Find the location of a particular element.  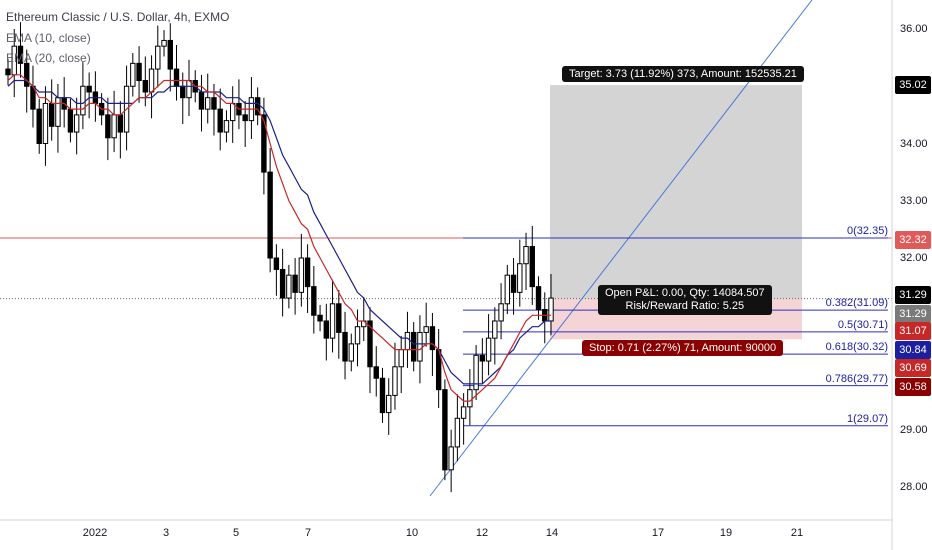

price-tick-label: 29.00 is located at coordinates (914, 429).